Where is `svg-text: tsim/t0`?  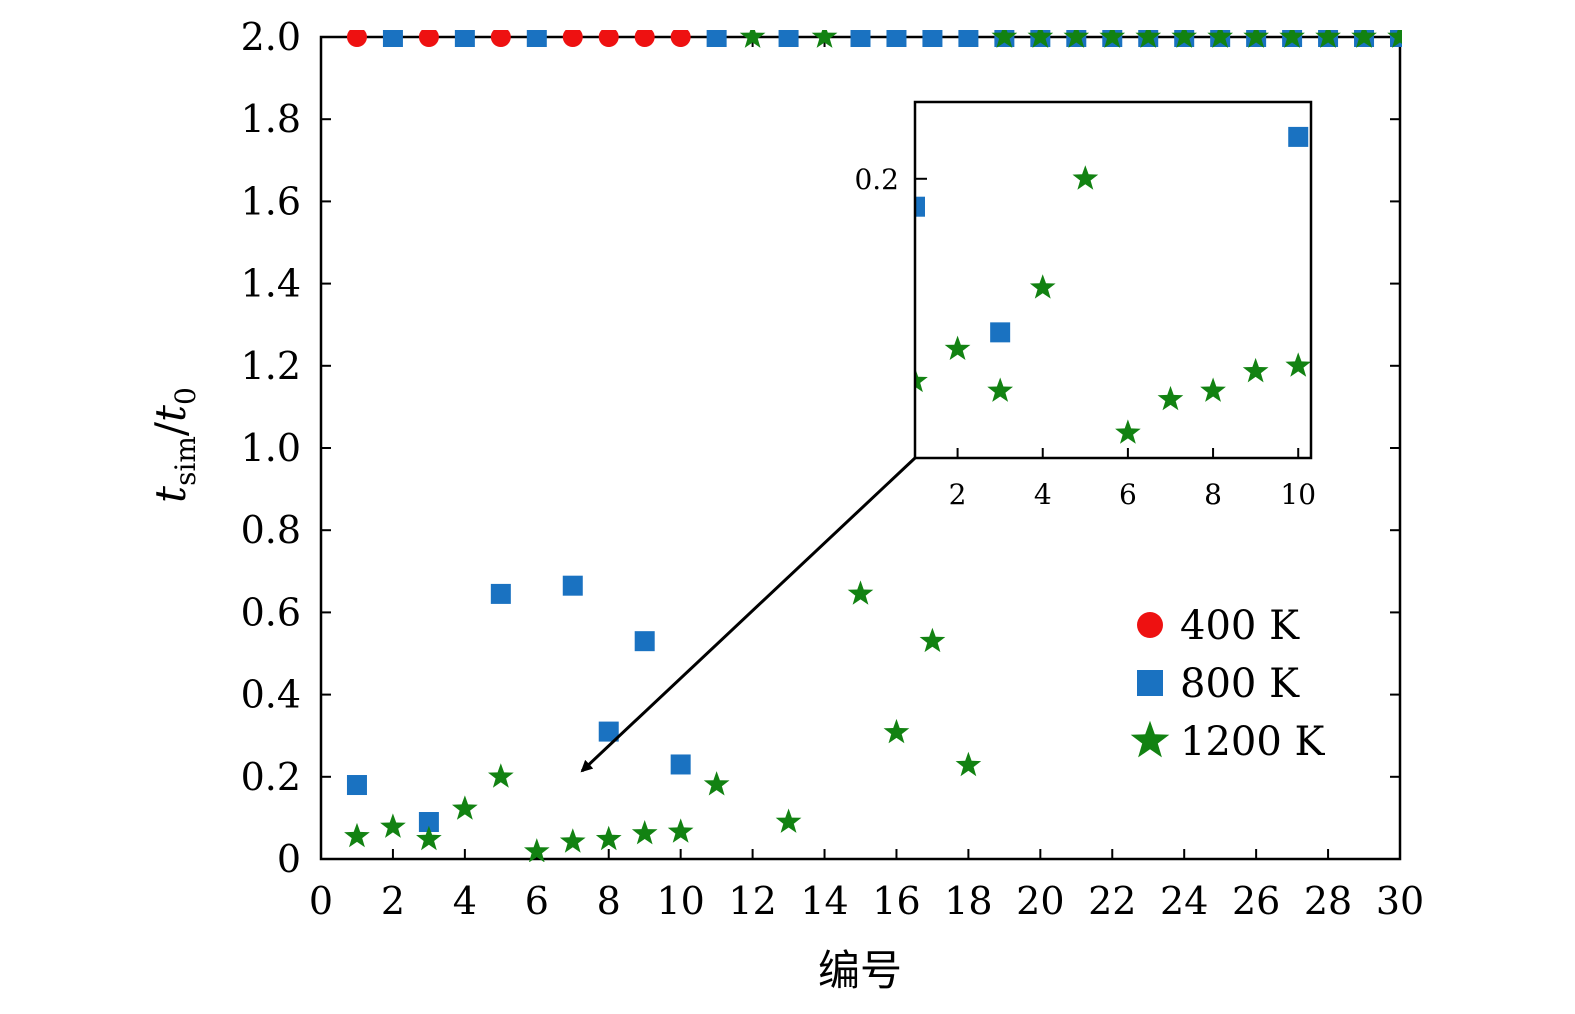
svg-text: tsim/t0 is located at coordinates (174, 445).